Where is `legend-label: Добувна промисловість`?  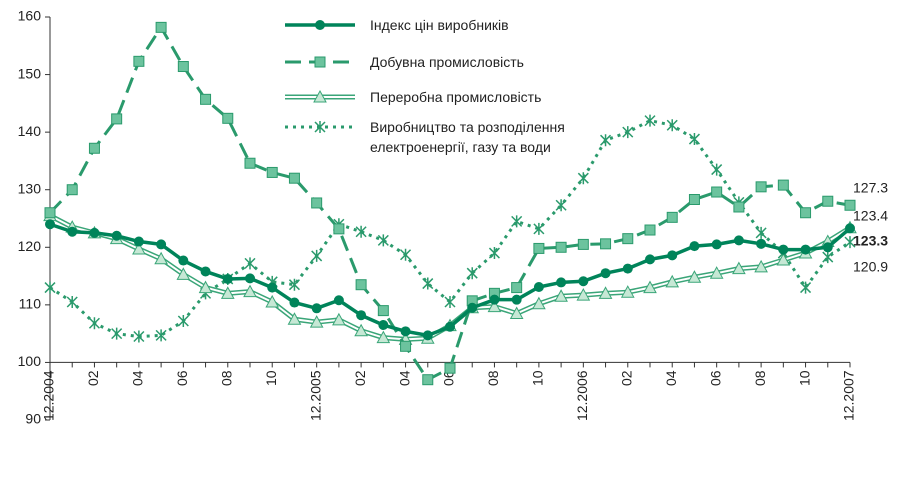
legend-label: Добувна промисловість is located at coordinates (447, 62).